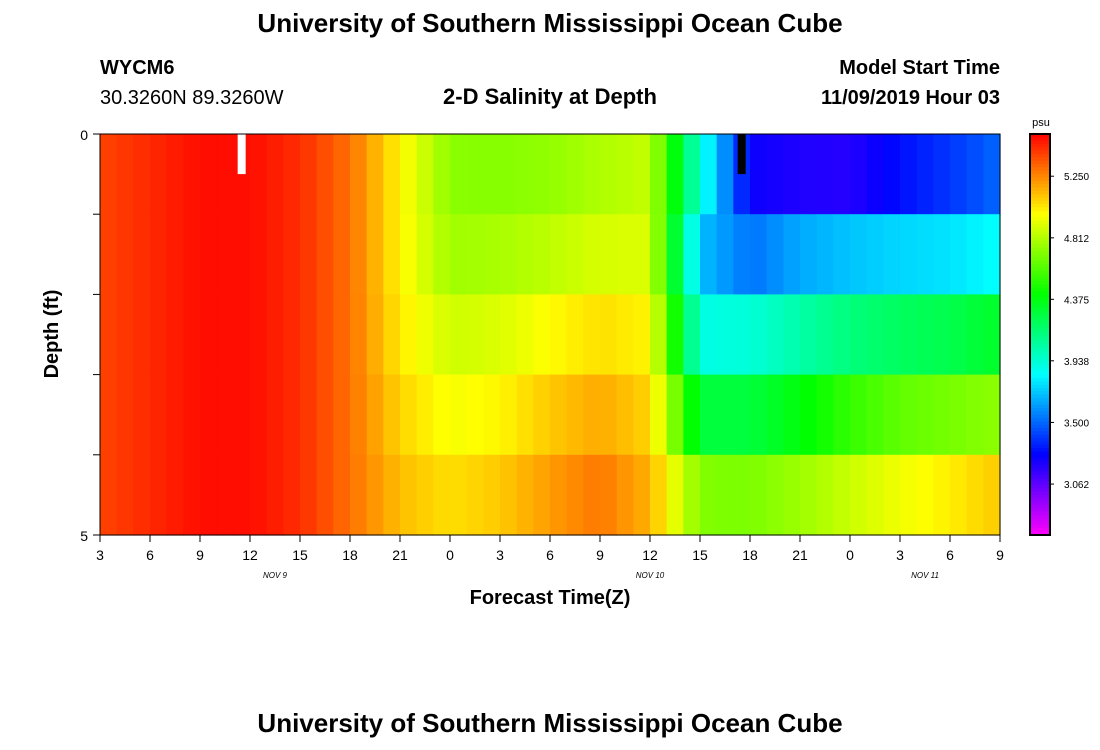 The image size is (1100, 750). I want to click on x-tick-label: 0, so click(450, 555).